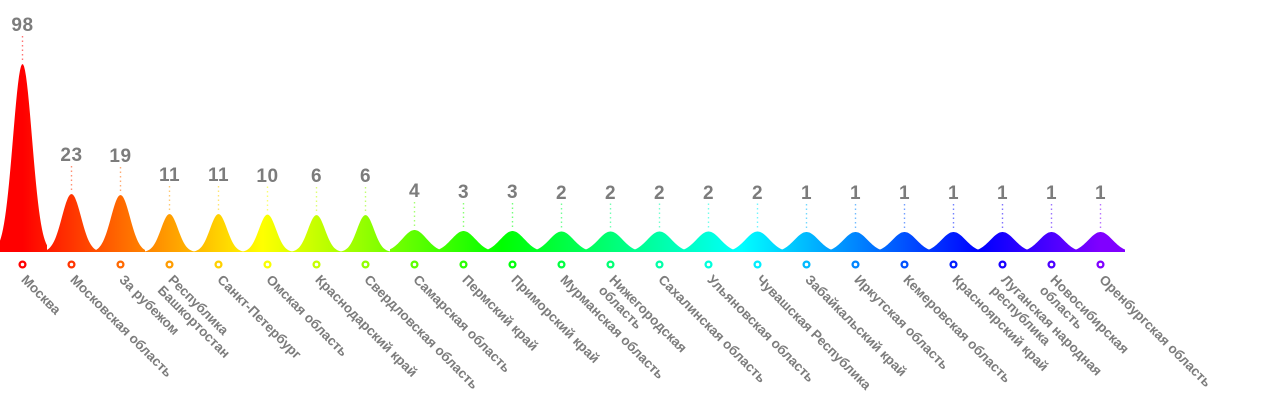 The width and height of the screenshot is (1280, 415). Describe the element at coordinates (120, 156) in the screenshot. I see `value-label: 19` at that location.